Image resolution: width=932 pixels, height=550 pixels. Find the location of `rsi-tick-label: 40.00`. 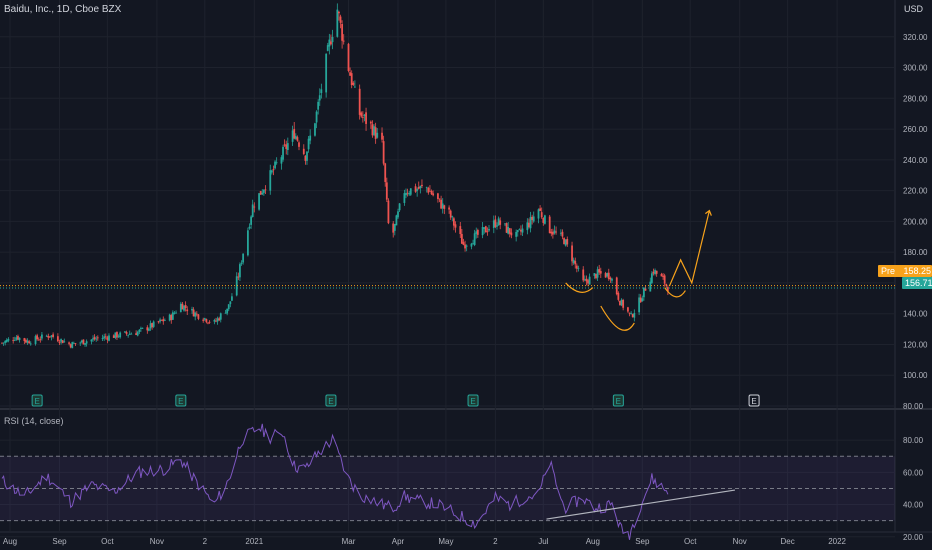

rsi-tick-label: 40.00 is located at coordinates (913, 505).